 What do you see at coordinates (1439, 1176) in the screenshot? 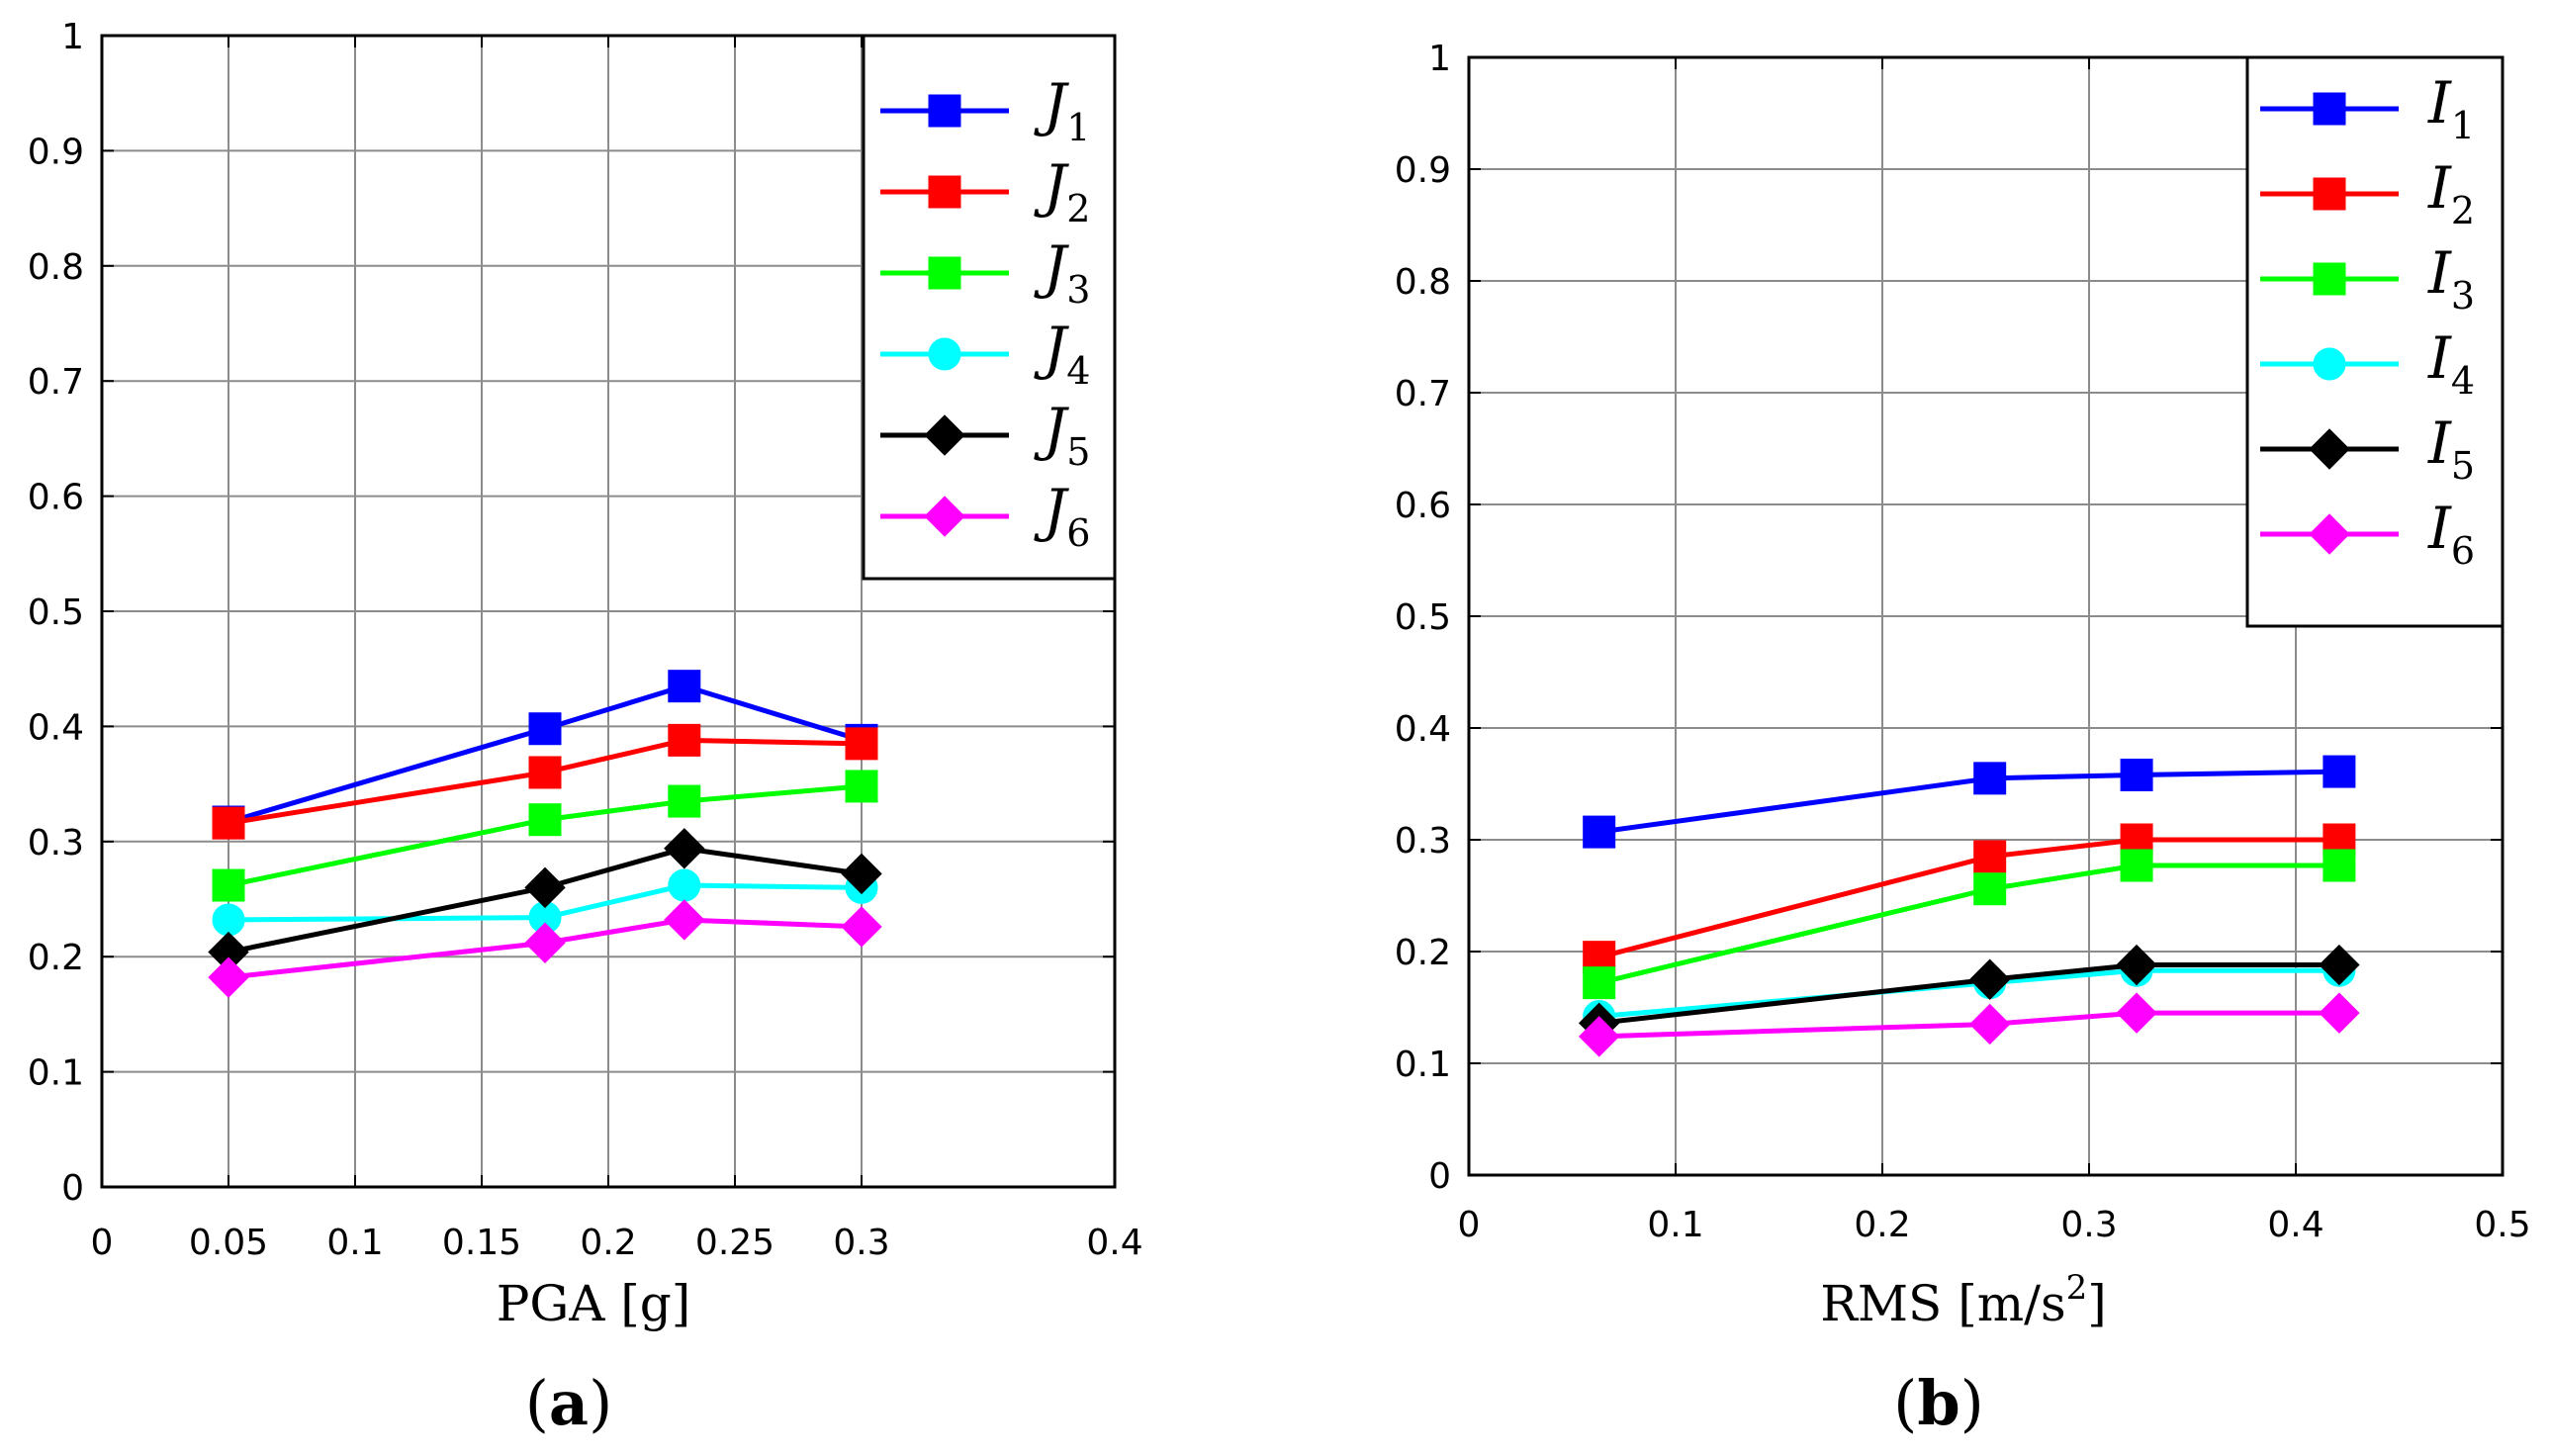
I see `y-tick-label: 0` at bounding box center [1439, 1176].